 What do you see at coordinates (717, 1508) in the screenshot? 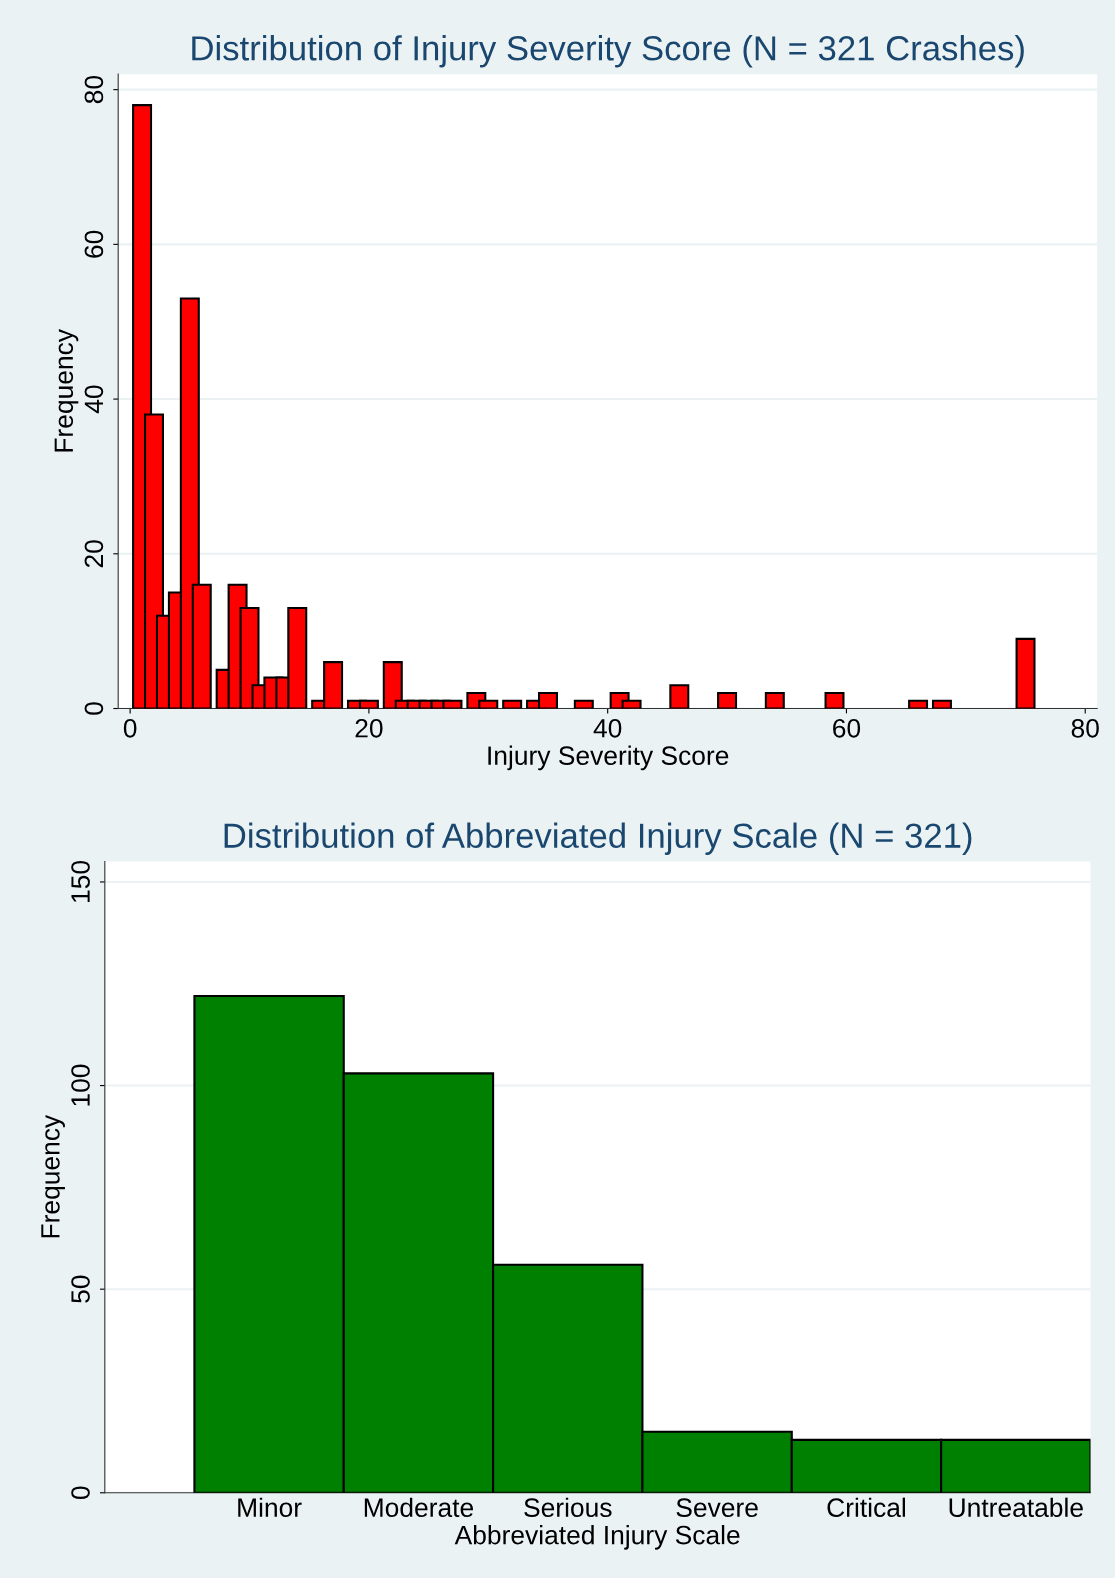
I see `x-tick-label: Severe` at bounding box center [717, 1508].